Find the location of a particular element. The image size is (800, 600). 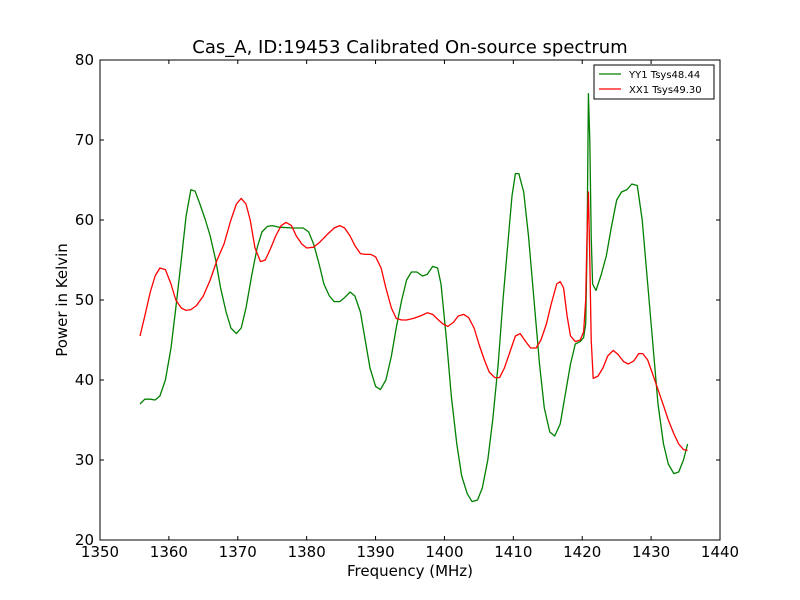

legend-label: YY1 Tsys48.44 is located at coordinates (664, 75).